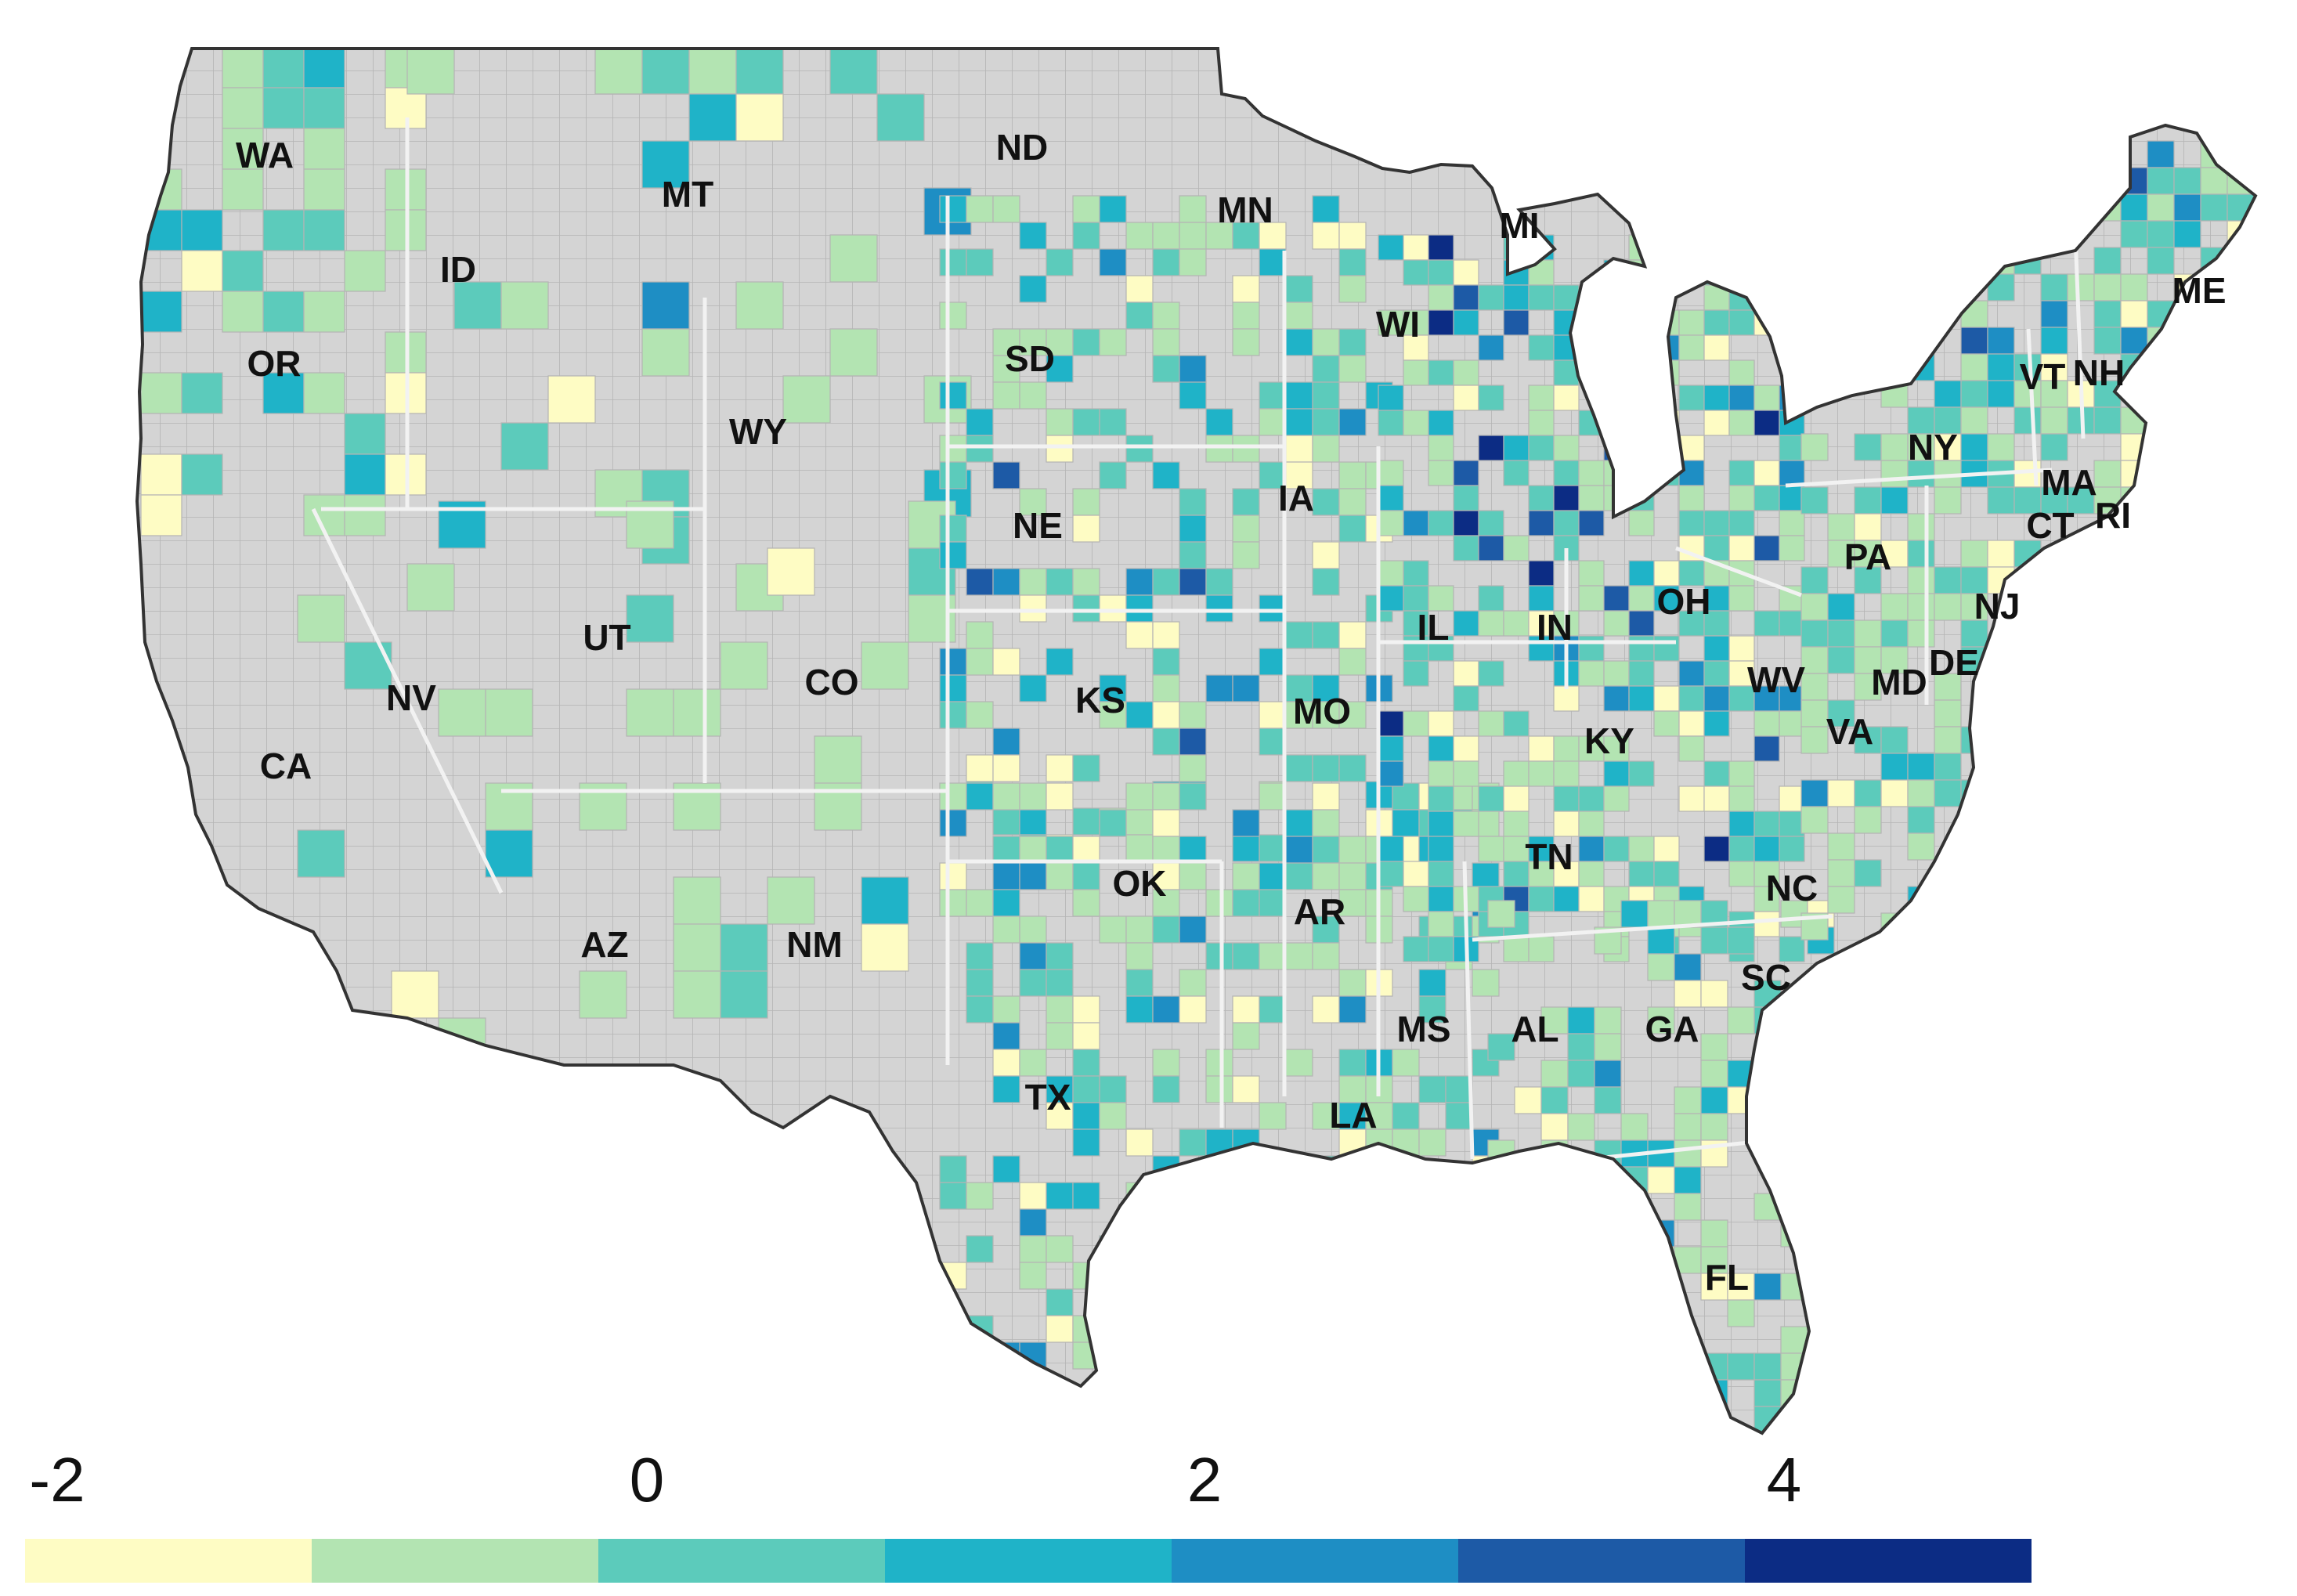 Image resolution: width=2297 pixels, height=1596 pixels. What do you see at coordinates (1424, 1029) in the screenshot?
I see `state-label: MS` at bounding box center [1424, 1029].